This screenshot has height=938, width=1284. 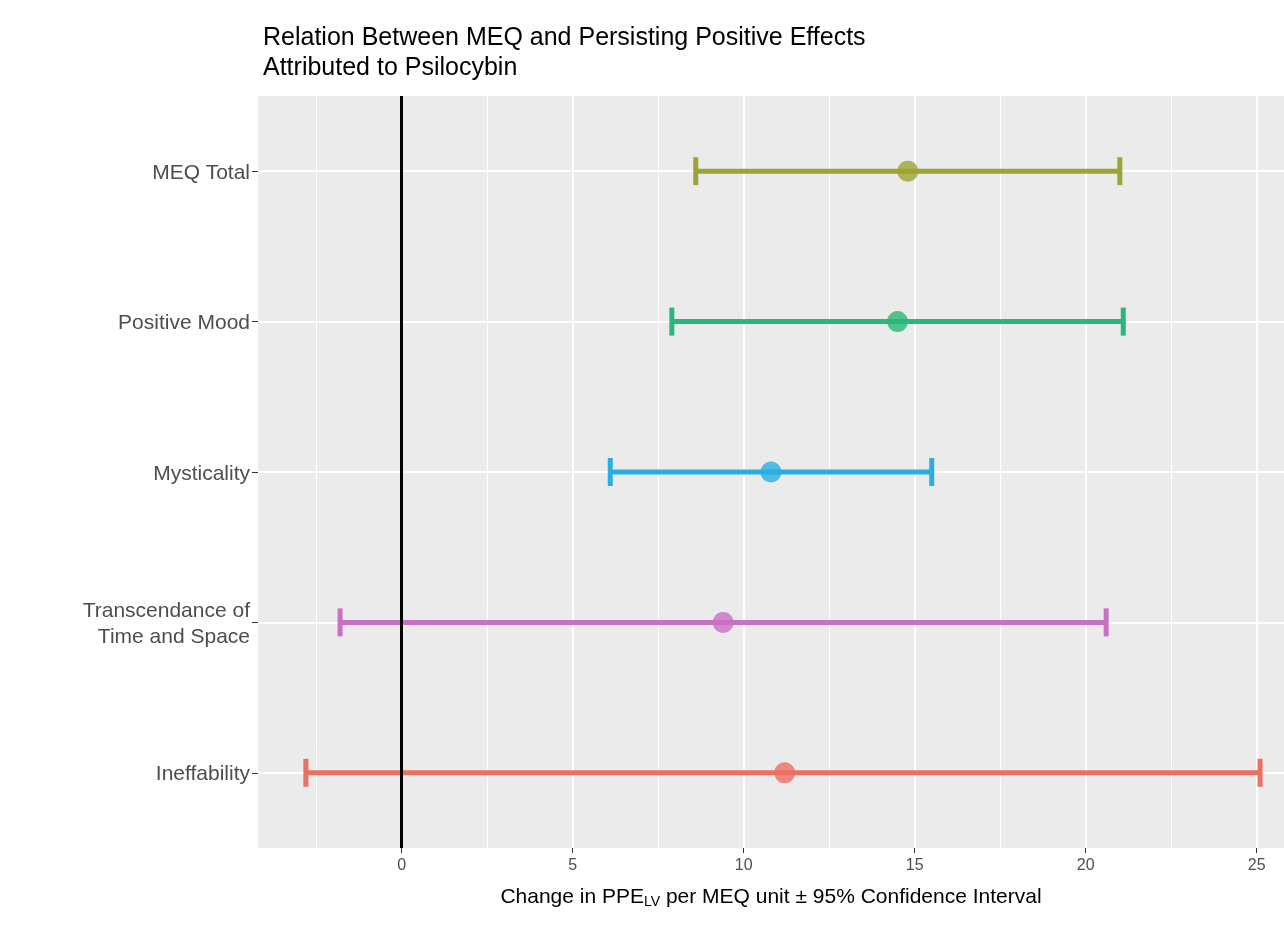 What do you see at coordinates (202, 472) in the screenshot?
I see `y-tick-label: Mysticality` at bounding box center [202, 472].